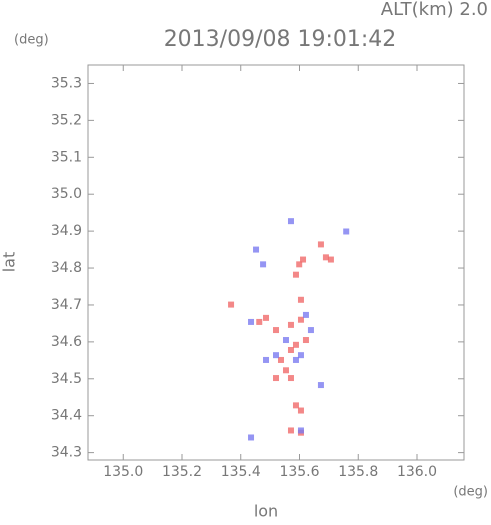 This screenshot has width=491, height=525. What do you see at coordinates (66, 453) in the screenshot?
I see `y-tick-label: 34.3` at bounding box center [66, 453].